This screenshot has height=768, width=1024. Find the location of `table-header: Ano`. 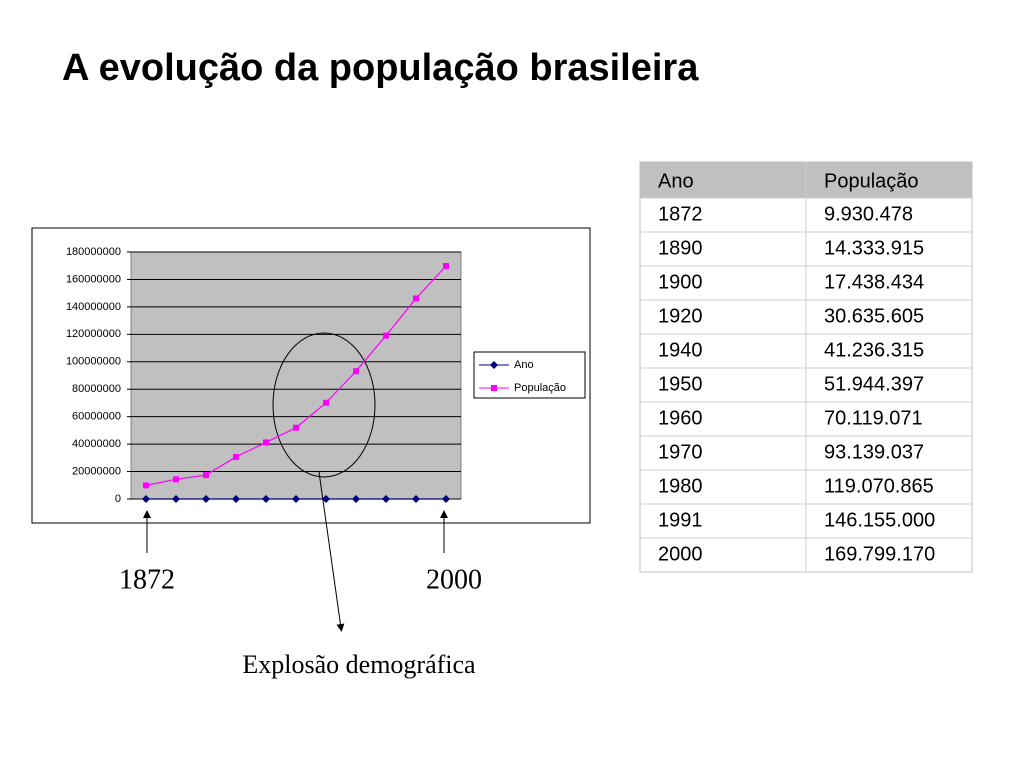

table-header: Ano is located at coordinates (676, 181).